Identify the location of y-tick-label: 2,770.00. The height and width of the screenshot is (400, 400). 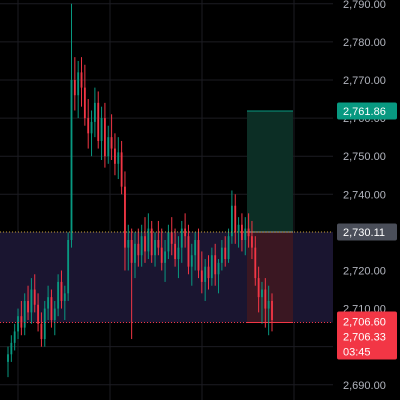
(364, 81).